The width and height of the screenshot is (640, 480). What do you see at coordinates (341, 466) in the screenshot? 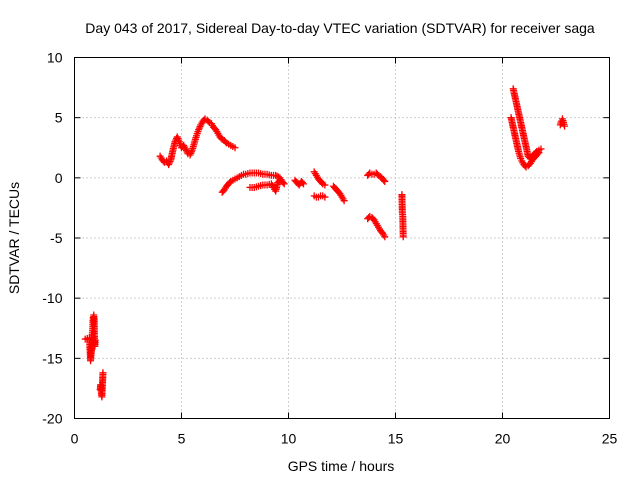
I see `x-axis-label: GPS time / hours` at bounding box center [341, 466].